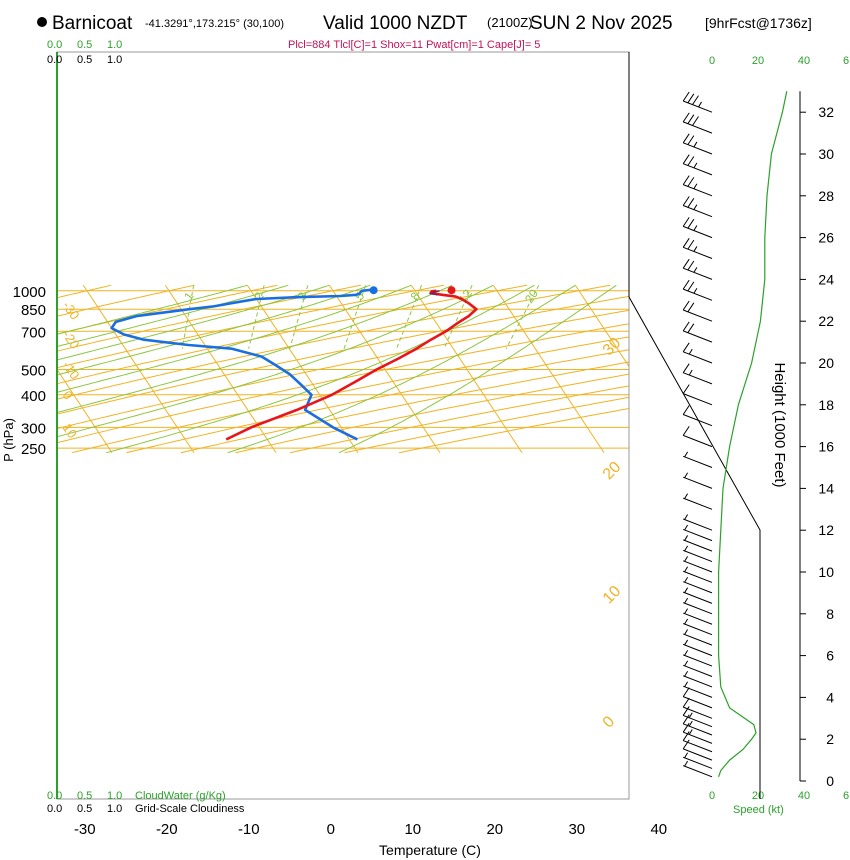 The image size is (850, 860). What do you see at coordinates (242, 364) in the screenshot?
I see `dewpoint-line` at bounding box center [242, 364].